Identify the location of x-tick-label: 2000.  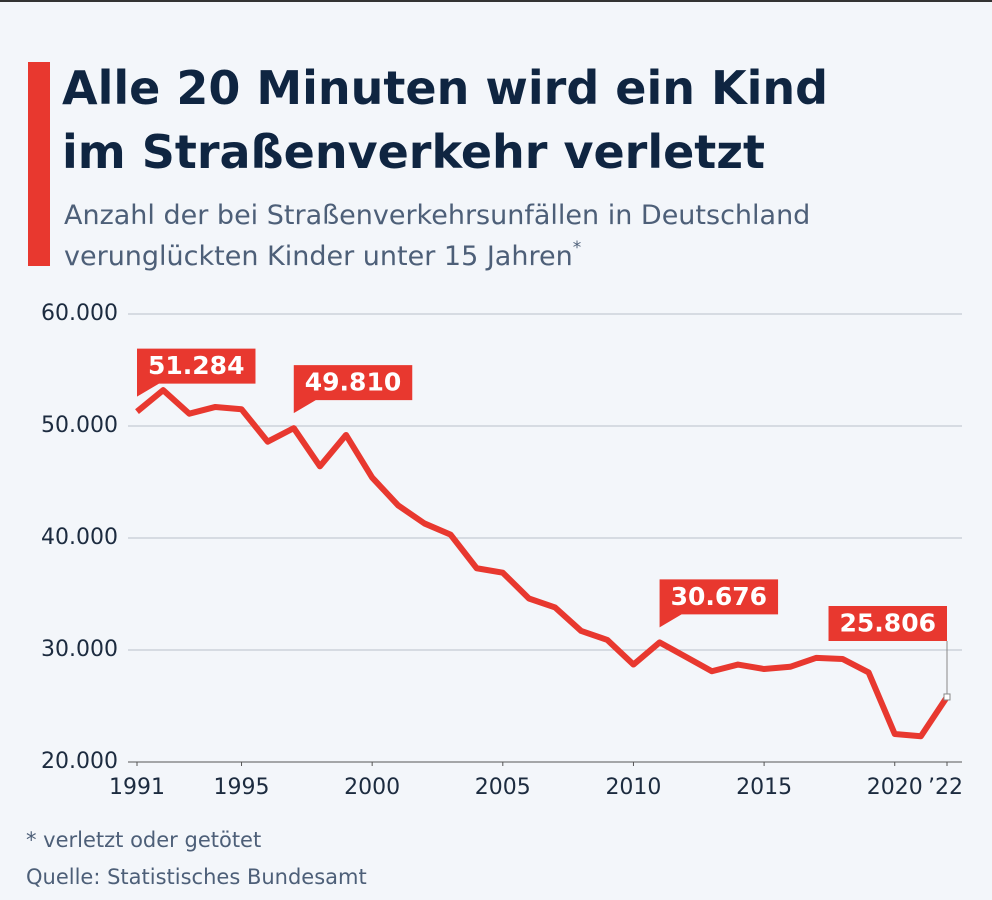
(372, 787).